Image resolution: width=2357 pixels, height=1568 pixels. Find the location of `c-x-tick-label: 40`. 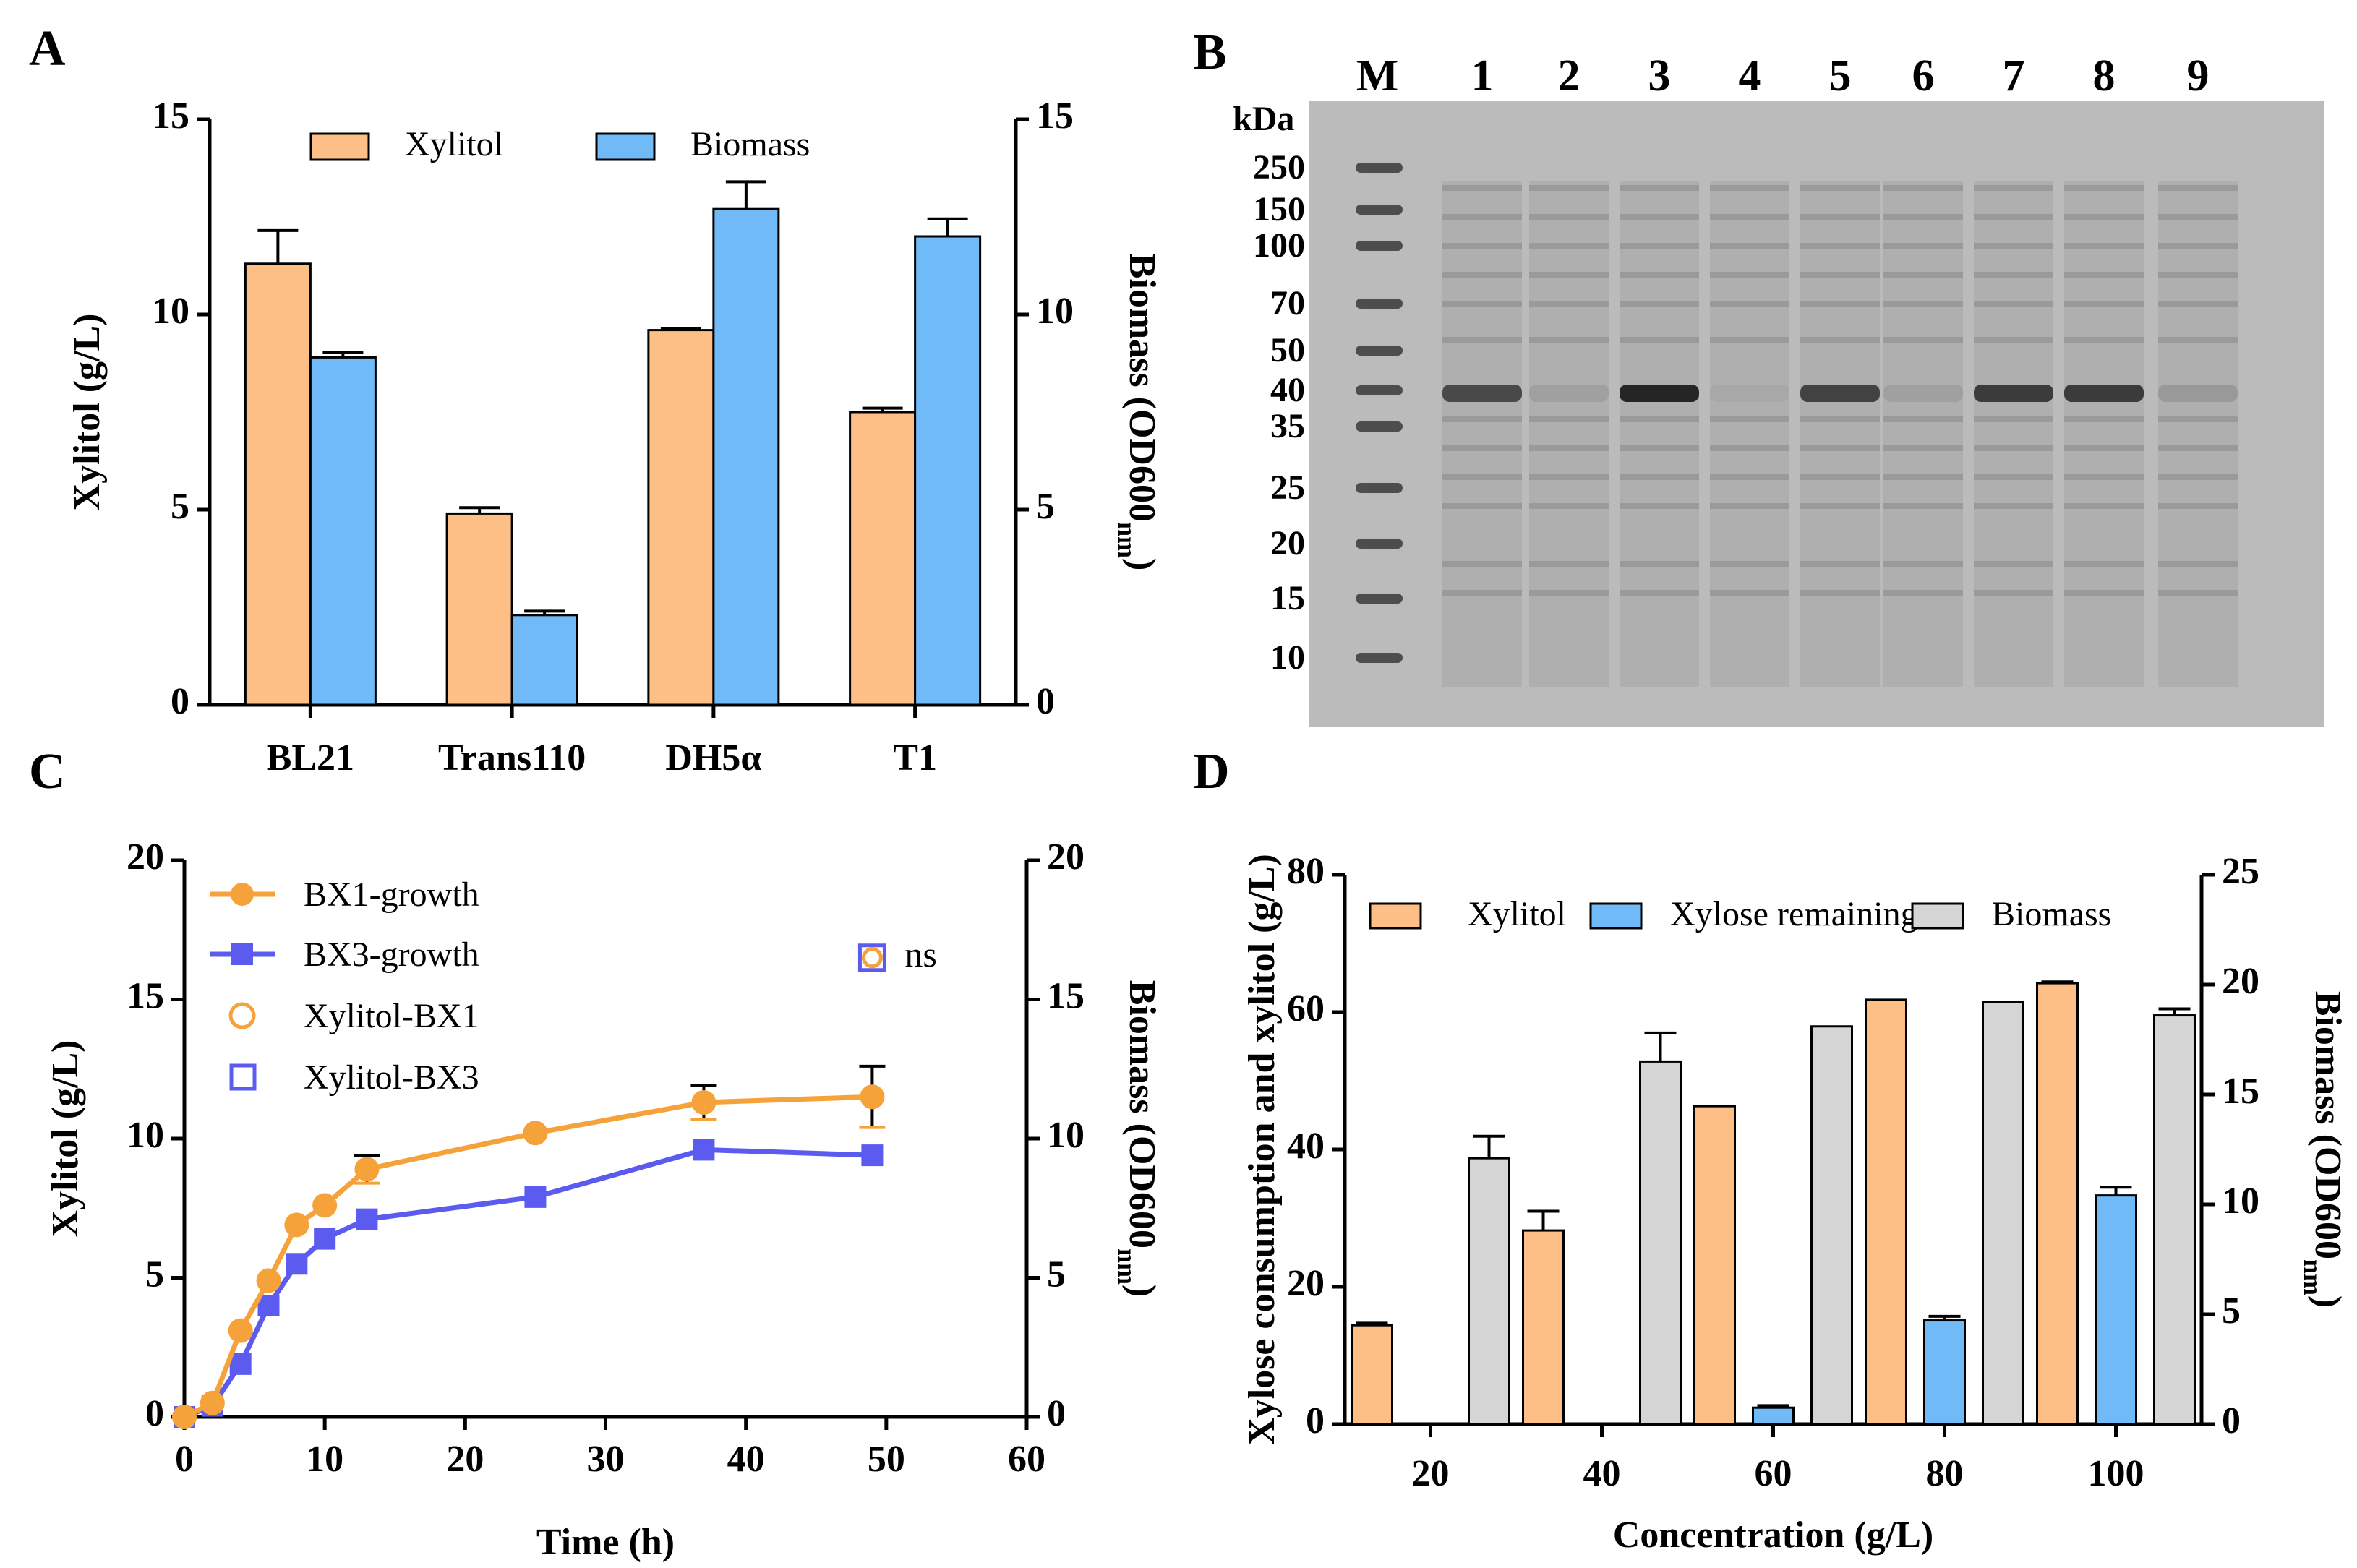

c-x-tick-label: 40 is located at coordinates (746, 1459).